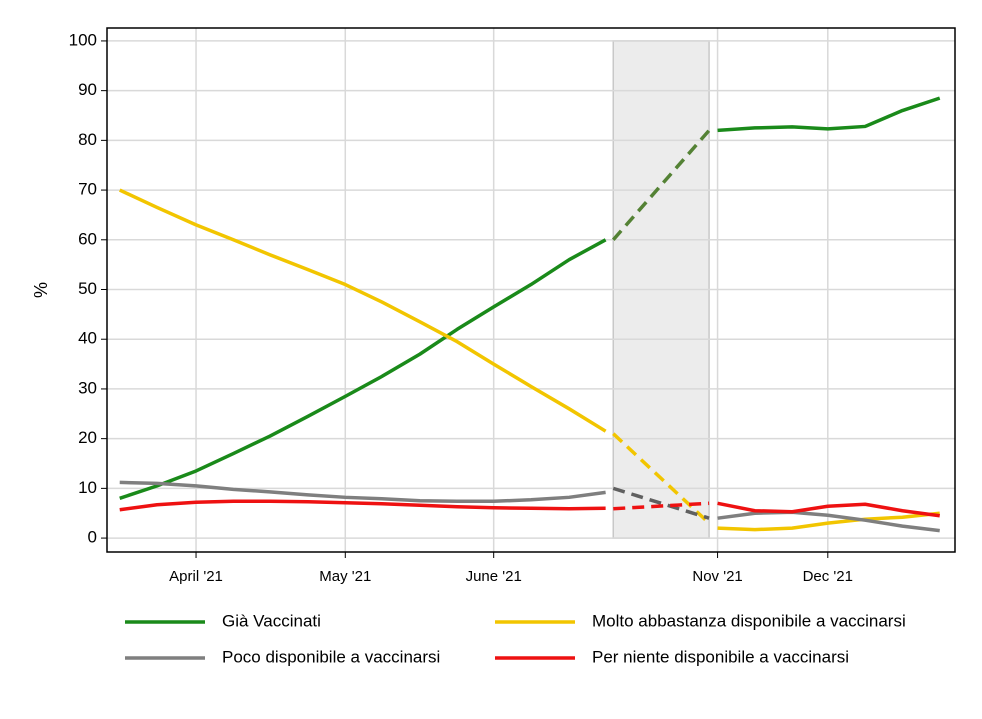  Describe the element at coordinates (83, 39) in the screenshot. I see `y-tick-label: 100` at that location.